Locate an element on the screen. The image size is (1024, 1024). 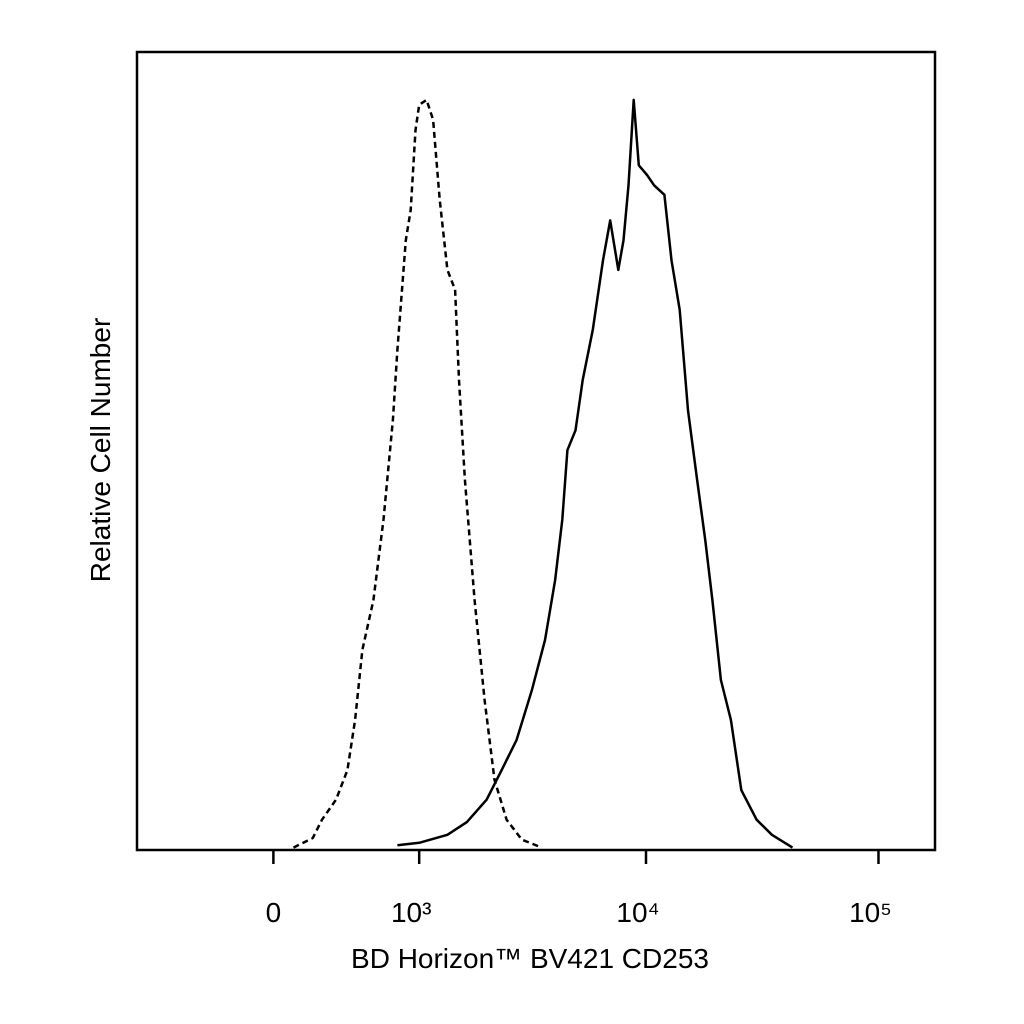
y-axis-label: Relative Cell Number is located at coordinates (100, 450).